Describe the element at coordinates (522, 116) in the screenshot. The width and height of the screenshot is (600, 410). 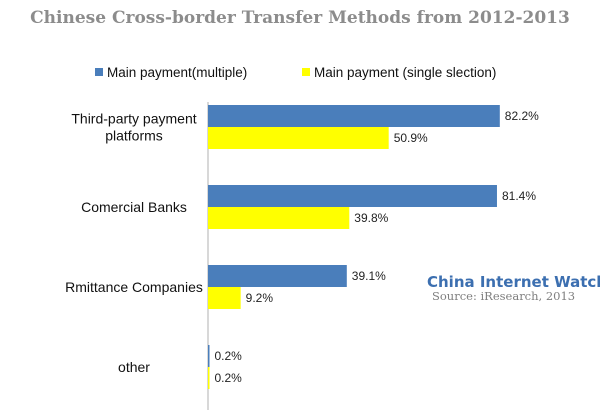
I see `value-label-third-party-payment-platforms-multiple: 82.2%` at that location.